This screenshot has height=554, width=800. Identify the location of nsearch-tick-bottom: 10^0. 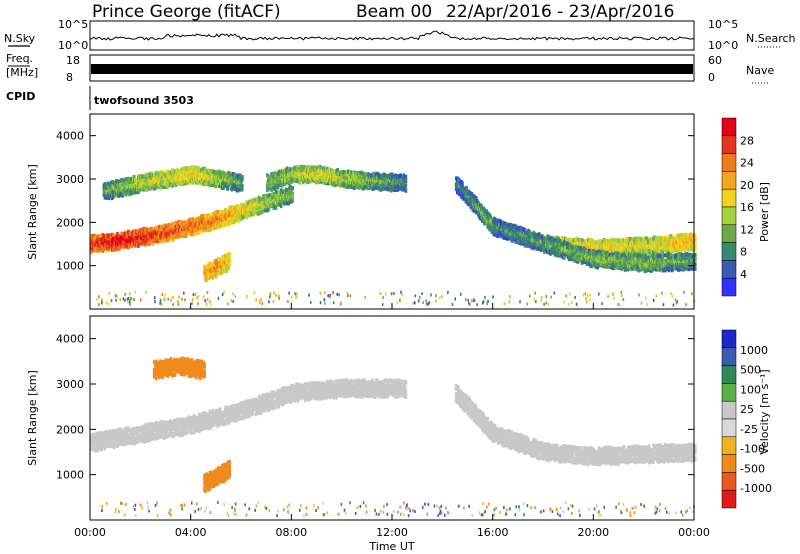
(723, 45).